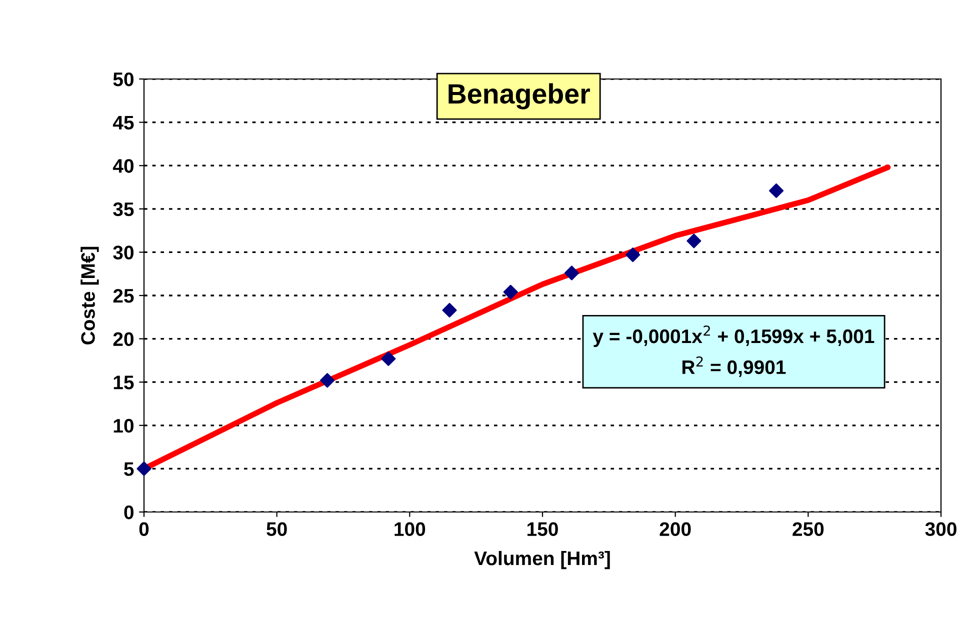 This screenshot has width=966, height=630. Describe the element at coordinates (543, 529) in the screenshot. I see `x-tick-label: 150` at that location.